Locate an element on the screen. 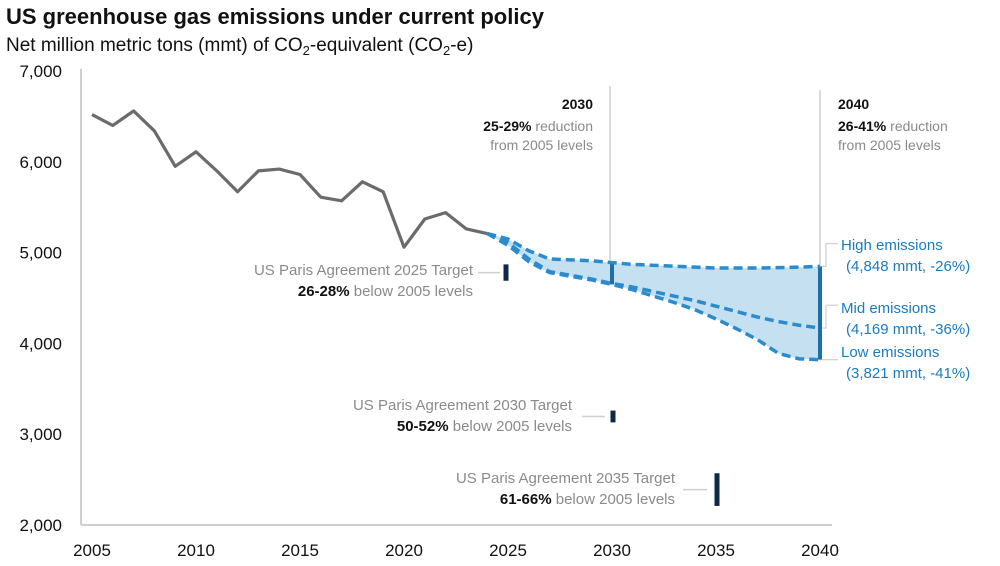  paris-target-detail: 61-66% below 2005 levels is located at coordinates (587, 499).